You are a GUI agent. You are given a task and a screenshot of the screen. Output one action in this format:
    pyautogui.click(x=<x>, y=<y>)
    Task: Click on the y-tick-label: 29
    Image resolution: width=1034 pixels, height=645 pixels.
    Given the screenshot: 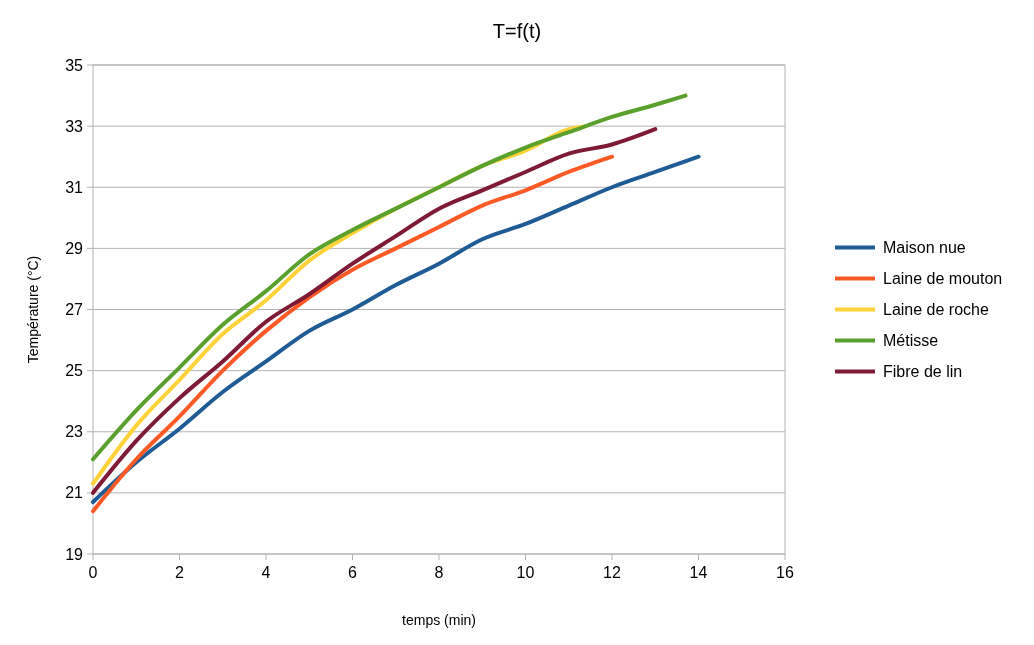 What is the action you would take?
    pyautogui.click(x=74, y=248)
    